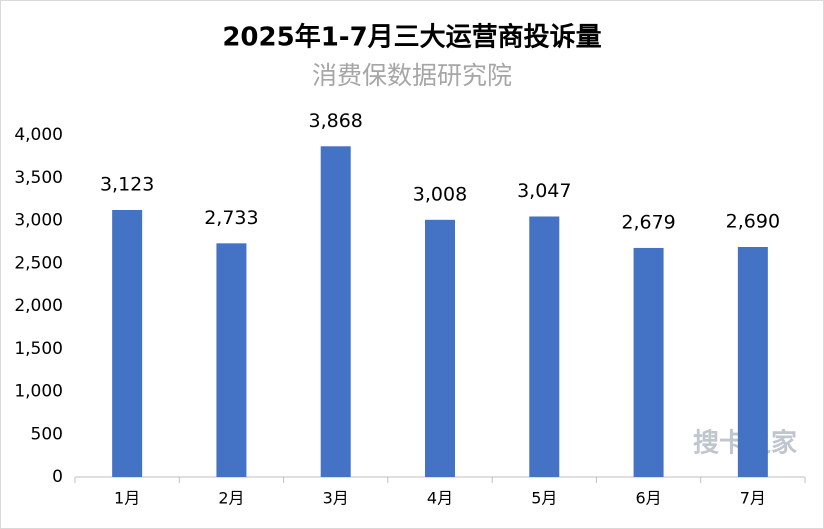  I want to click on x-tick-label: 1月, so click(127, 498).